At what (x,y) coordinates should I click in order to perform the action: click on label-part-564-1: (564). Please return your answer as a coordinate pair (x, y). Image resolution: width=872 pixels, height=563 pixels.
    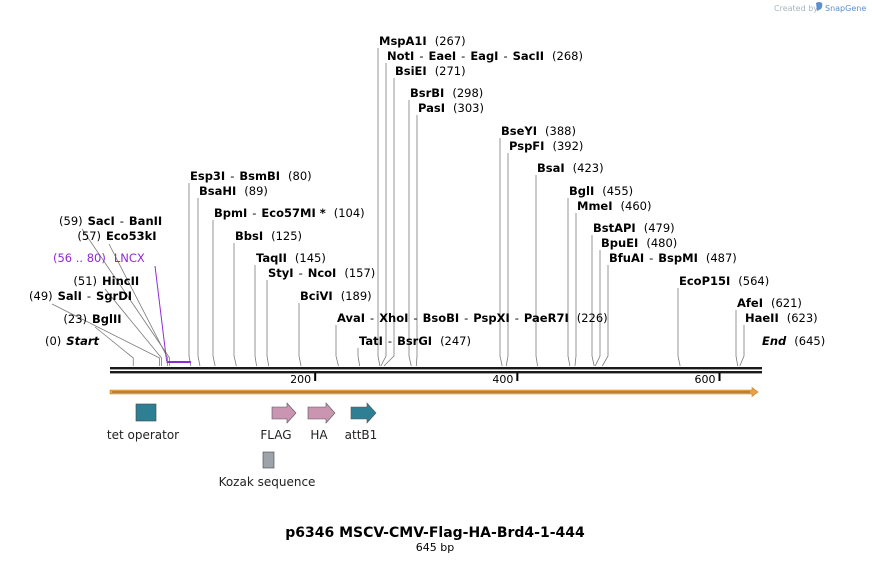
    Looking at the image, I should click on (753, 281).